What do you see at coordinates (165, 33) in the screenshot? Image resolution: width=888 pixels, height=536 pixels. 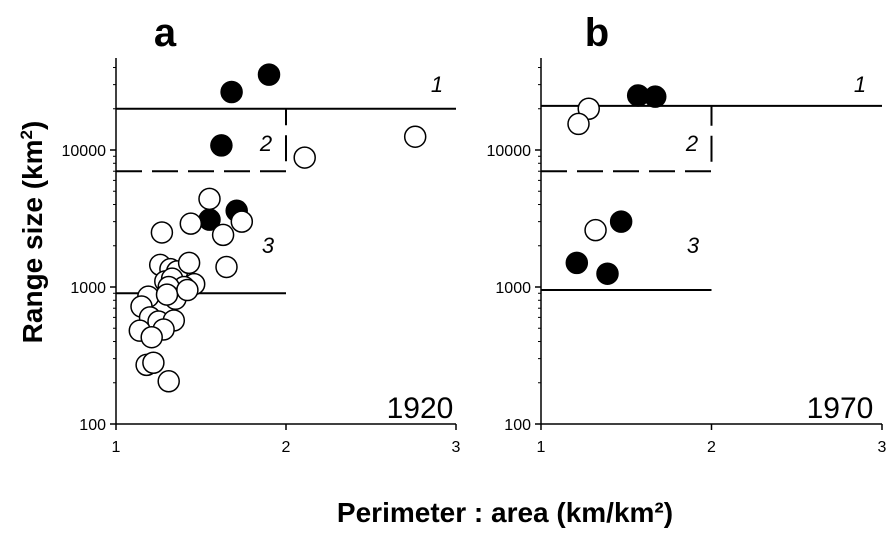 I see `panel-letter: a` at bounding box center [165, 33].